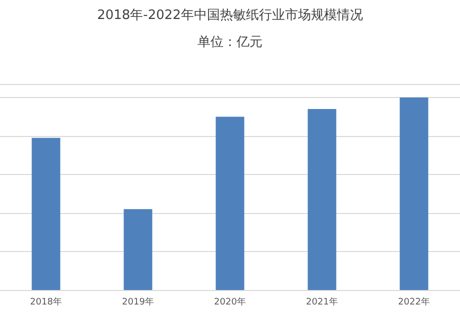 Image resolution: width=460 pixels, height=330 pixels. Describe the element at coordinates (138, 302) in the screenshot. I see `x-tick-label: 2019年` at that location.